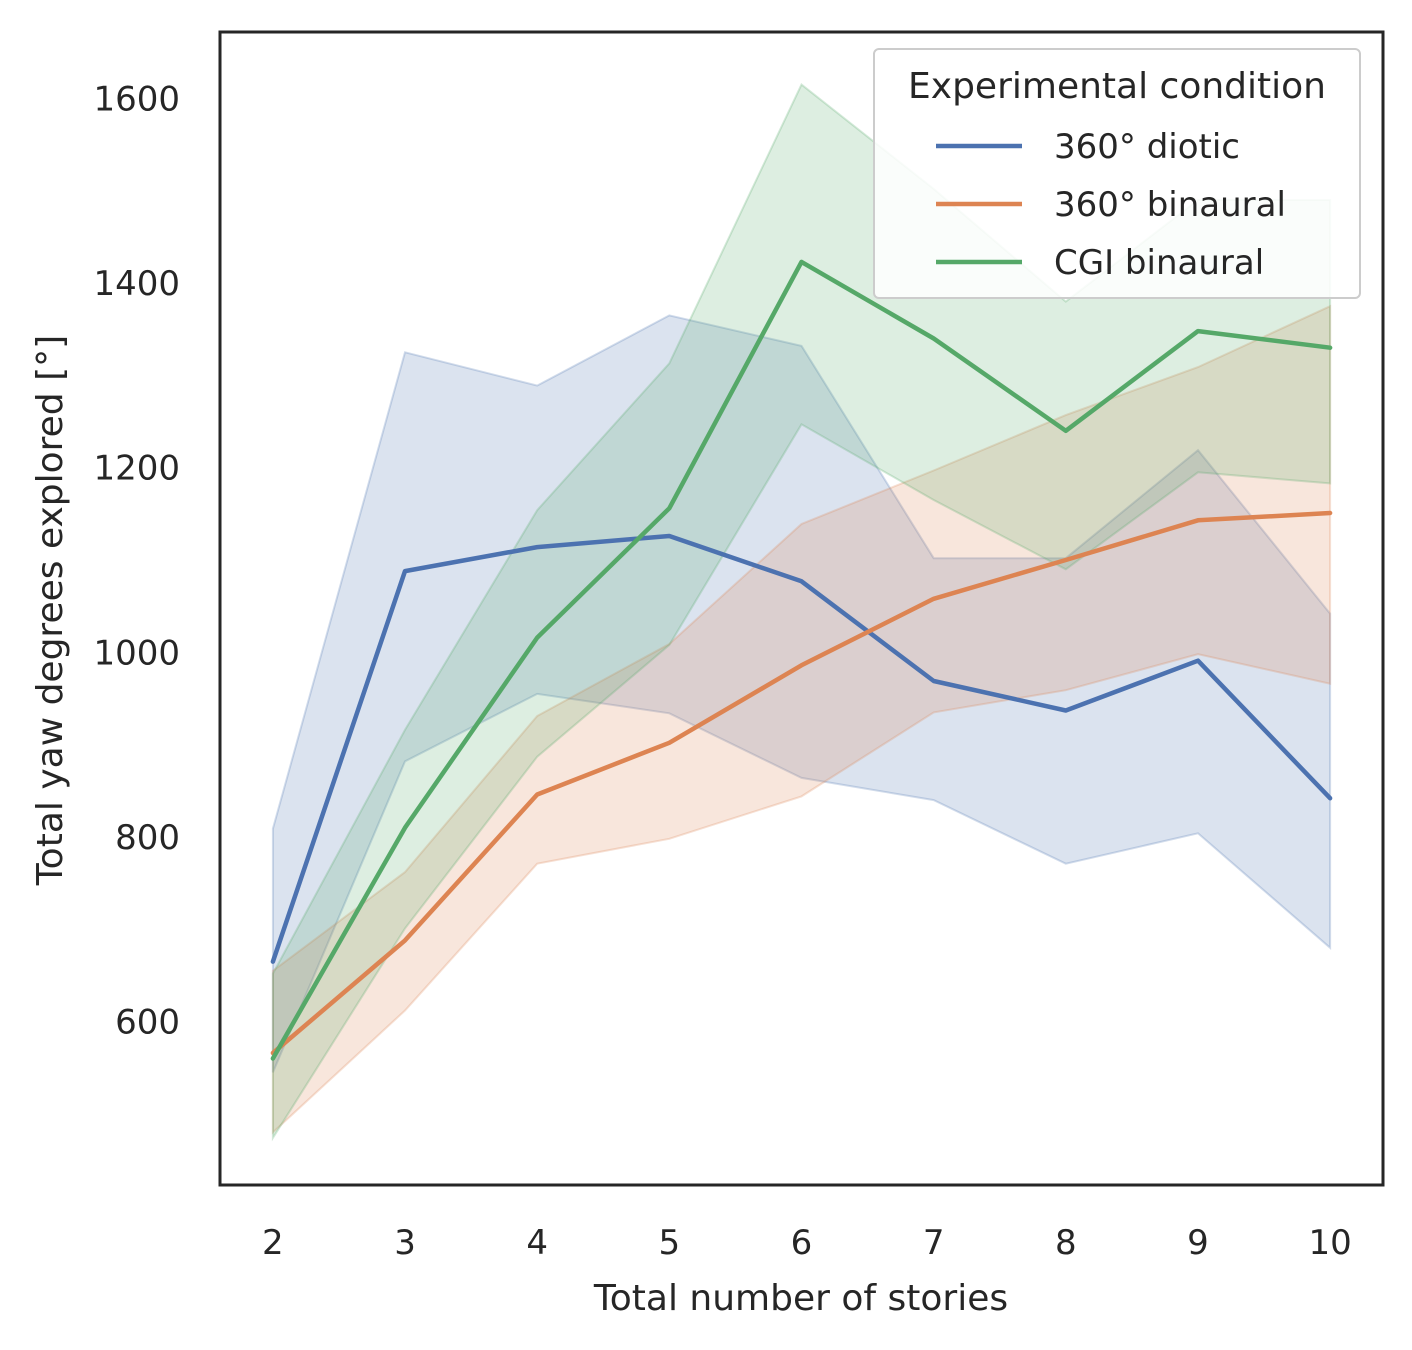  What do you see at coordinates (136, 560) in the screenshot?
I see `y-axis-ticks: 600 800 1000 1200 1400 1600` at bounding box center [136, 560].